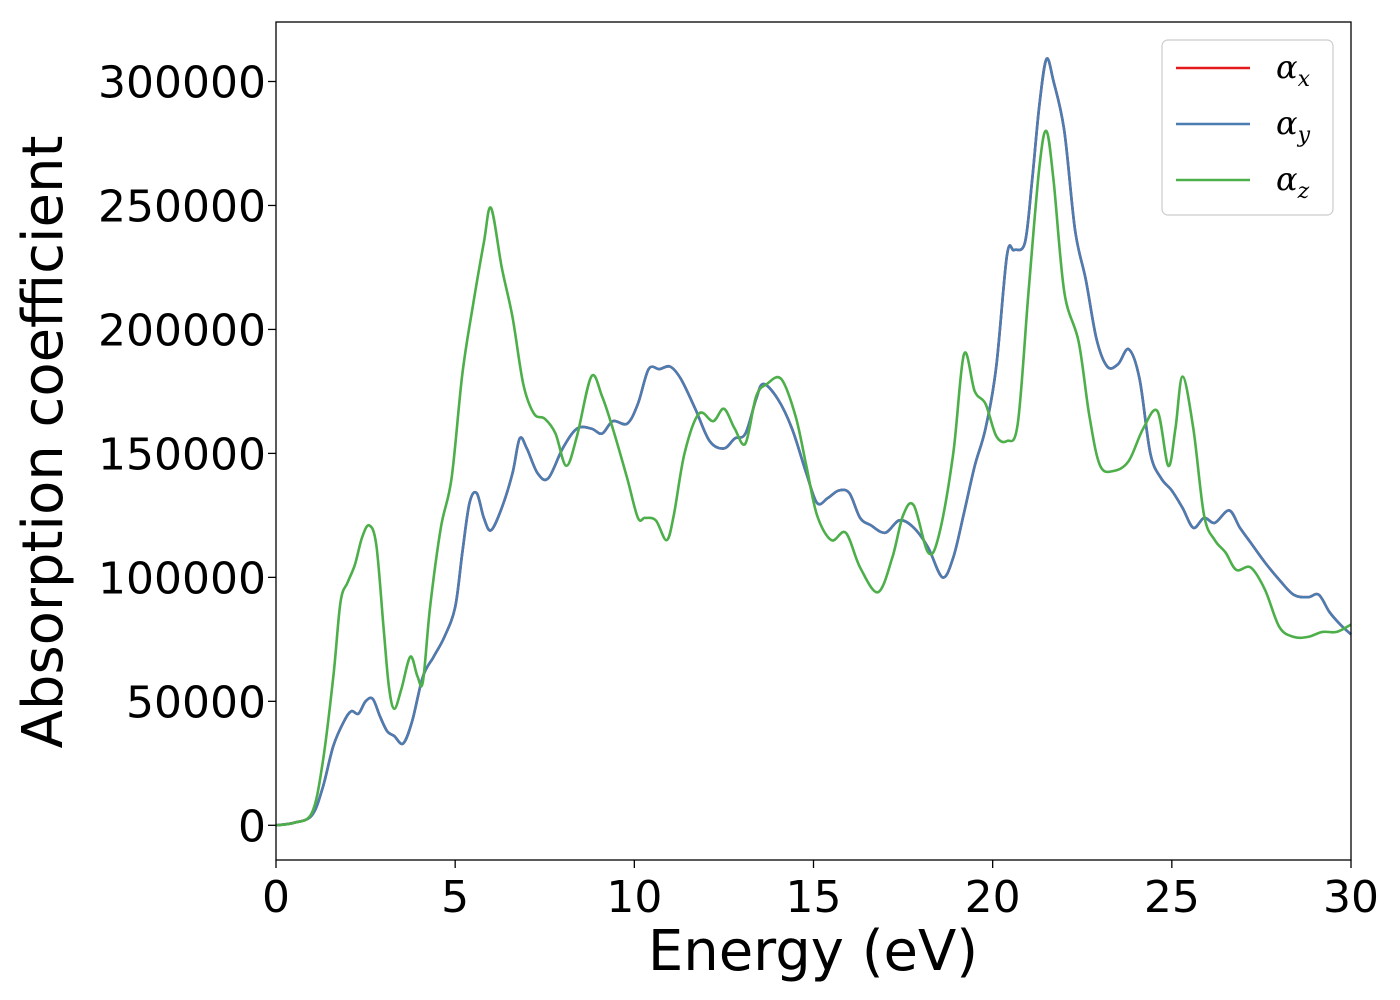 The width and height of the screenshot is (1400, 1000). What do you see at coordinates (1304, 135) in the screenshot?
I see `legend-subscript: y` at bounding box center [1304, 135].